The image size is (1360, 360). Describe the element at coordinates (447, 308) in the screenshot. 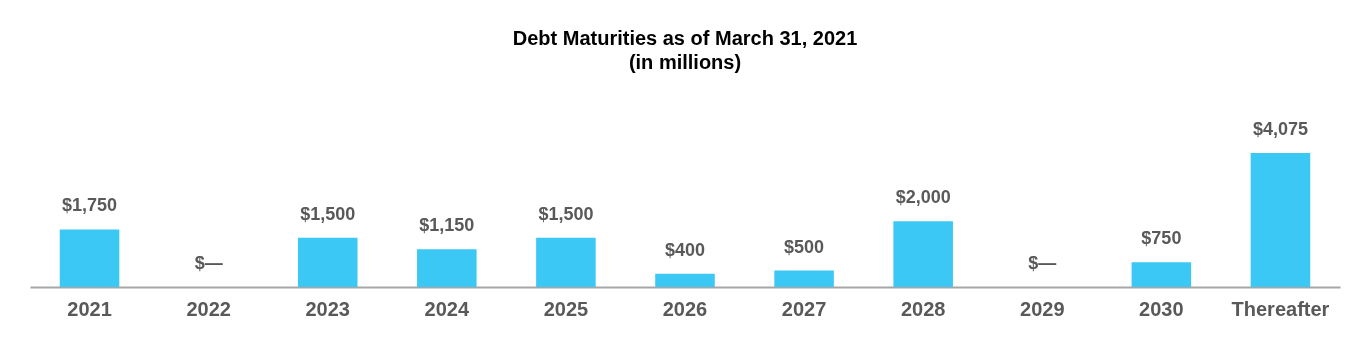

I see `x-tick-label: 2024` at that location.